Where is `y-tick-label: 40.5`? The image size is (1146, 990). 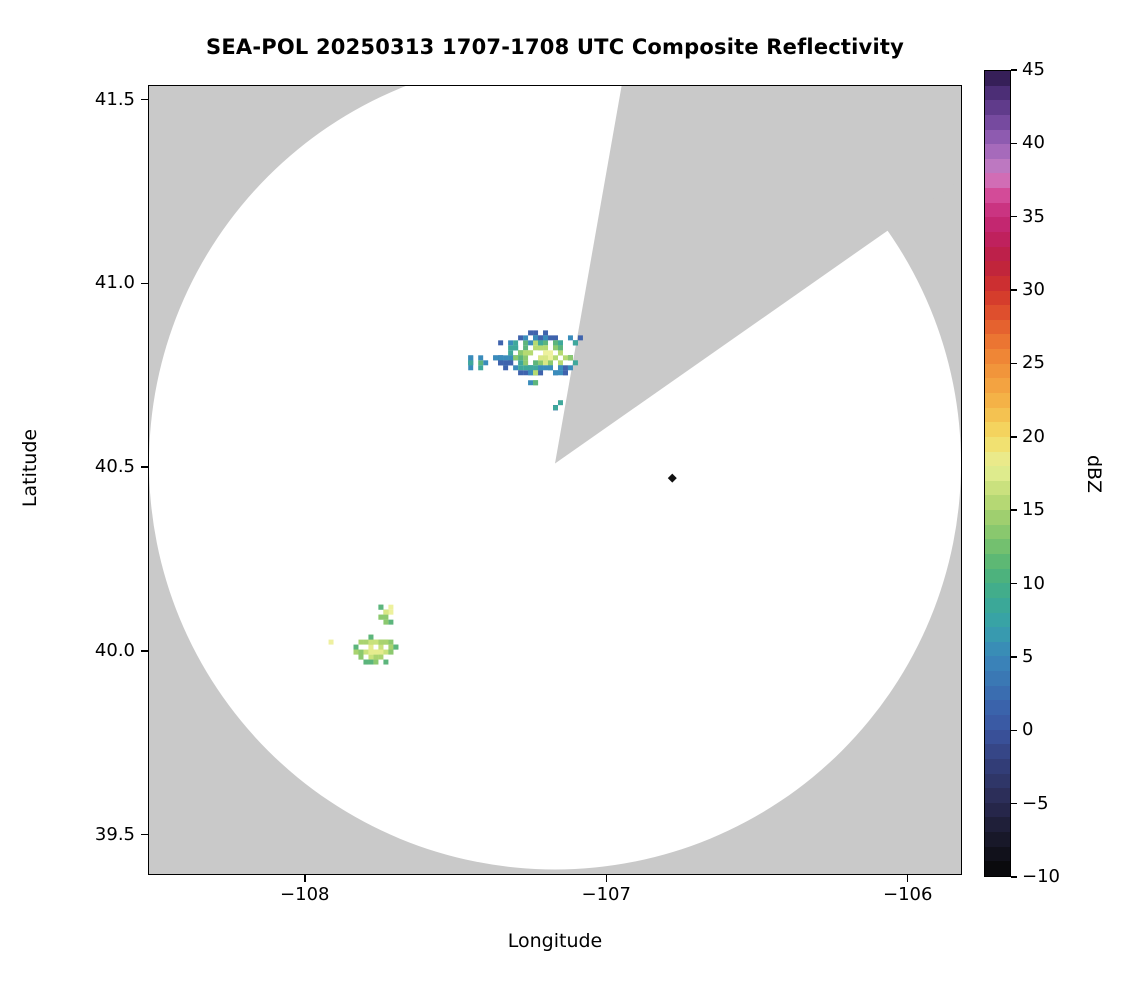
y-tick-label: 40.5 is located at coordinates (114, 467).